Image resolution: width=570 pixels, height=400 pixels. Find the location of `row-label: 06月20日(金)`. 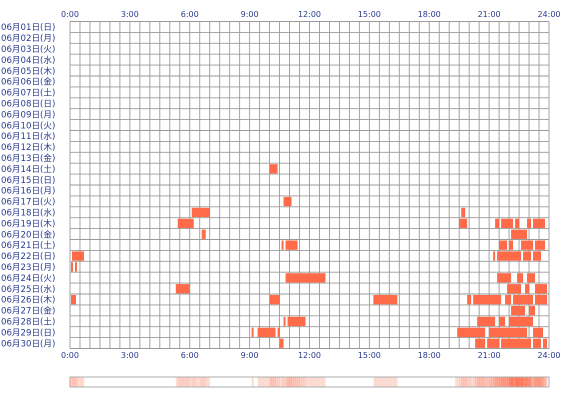

row-label: 06月20日(金) is located at coordinates (28, 234).